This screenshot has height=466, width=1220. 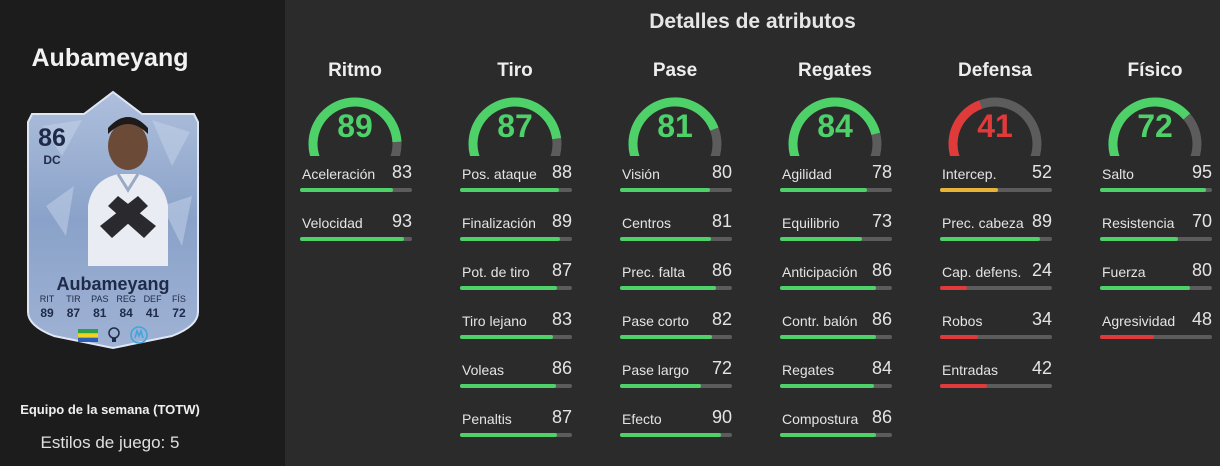 I want to click on attribute-row: Prec. falta 86, so click(x=676, y=278).